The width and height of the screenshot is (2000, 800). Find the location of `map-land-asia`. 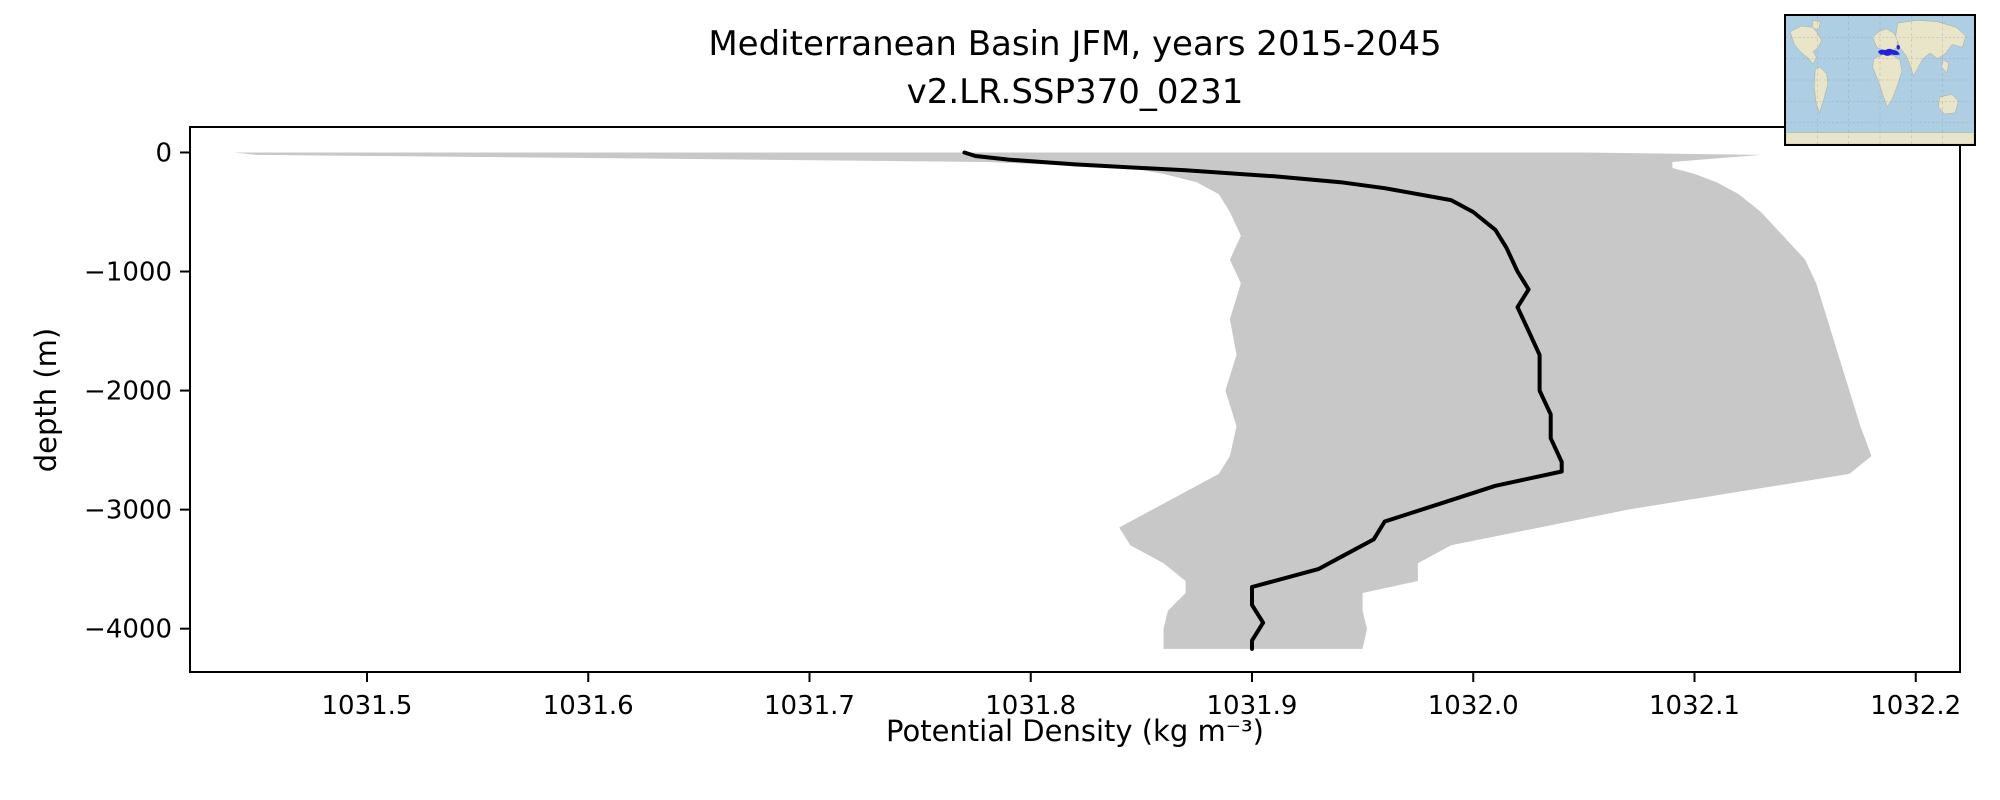

map-land-asia is located at coordinates (1930, 48).